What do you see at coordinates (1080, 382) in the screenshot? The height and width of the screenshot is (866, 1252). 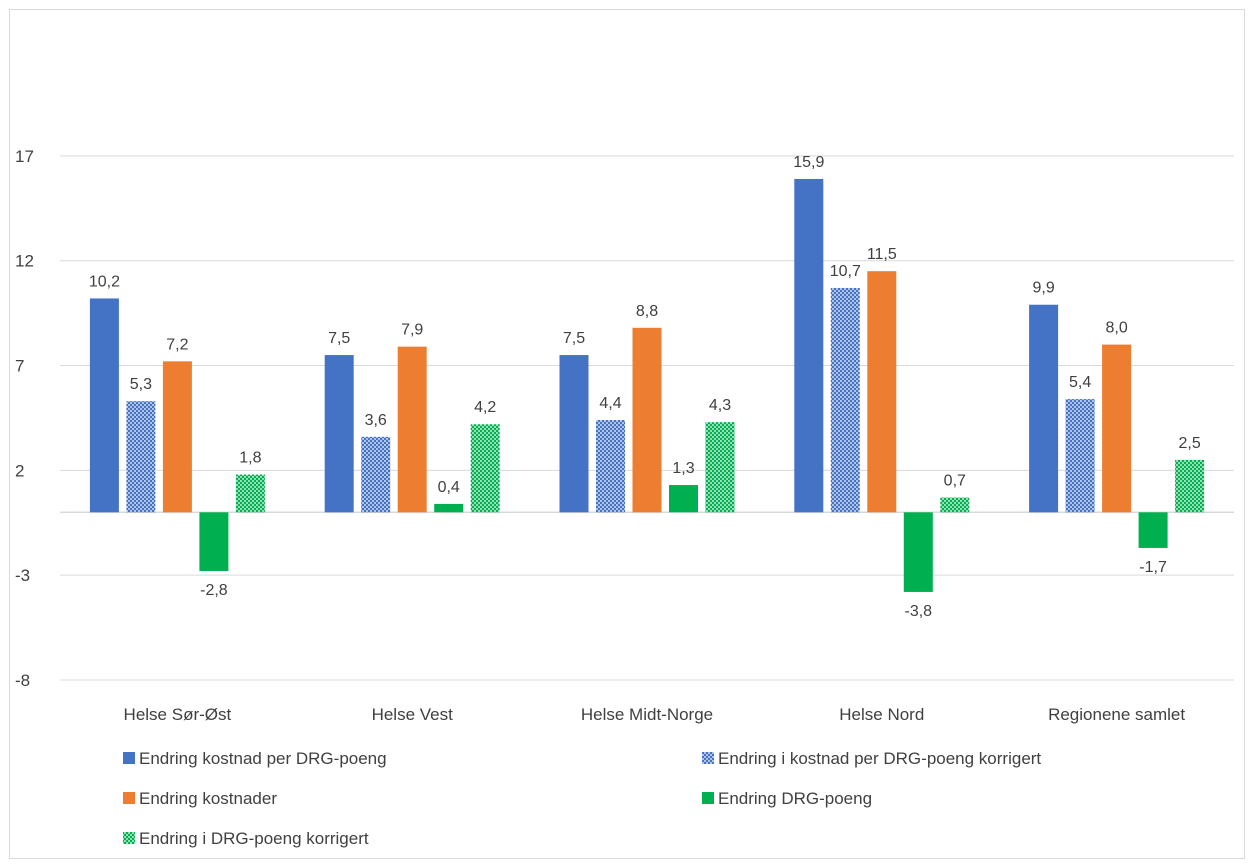 I see `data-label: 5,4` at bounding box center [1080, 382].